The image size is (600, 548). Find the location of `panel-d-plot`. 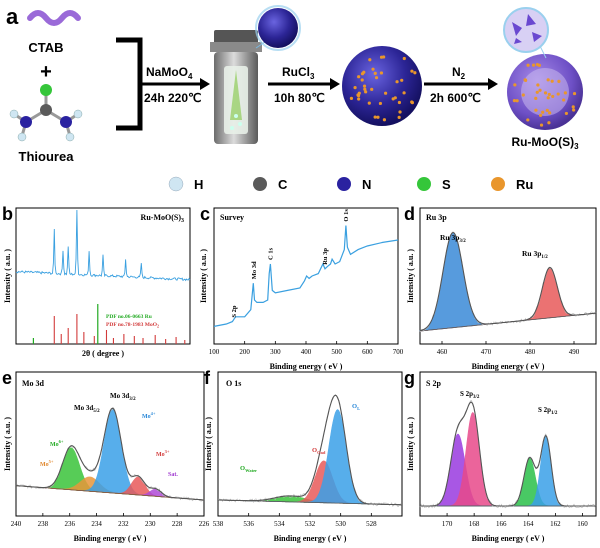

panel-d-plot is located at coordinates (508, 281).